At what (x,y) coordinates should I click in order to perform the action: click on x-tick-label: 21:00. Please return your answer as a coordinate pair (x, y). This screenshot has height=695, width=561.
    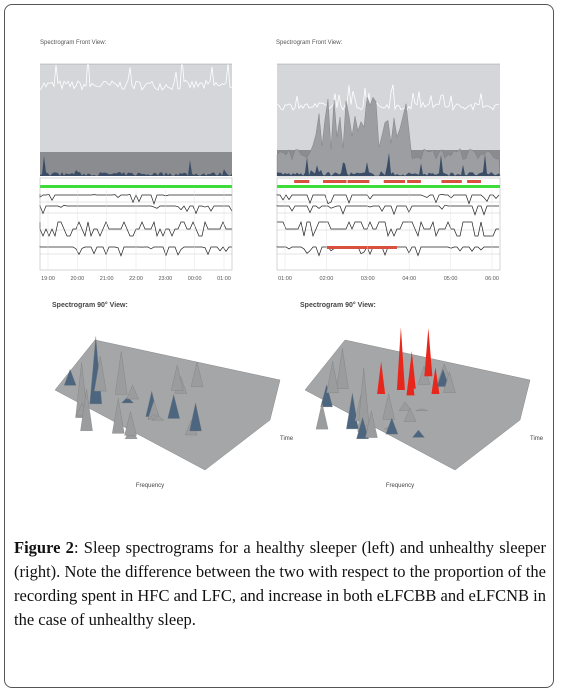
    Looking at the image, I should click on (107, 279).